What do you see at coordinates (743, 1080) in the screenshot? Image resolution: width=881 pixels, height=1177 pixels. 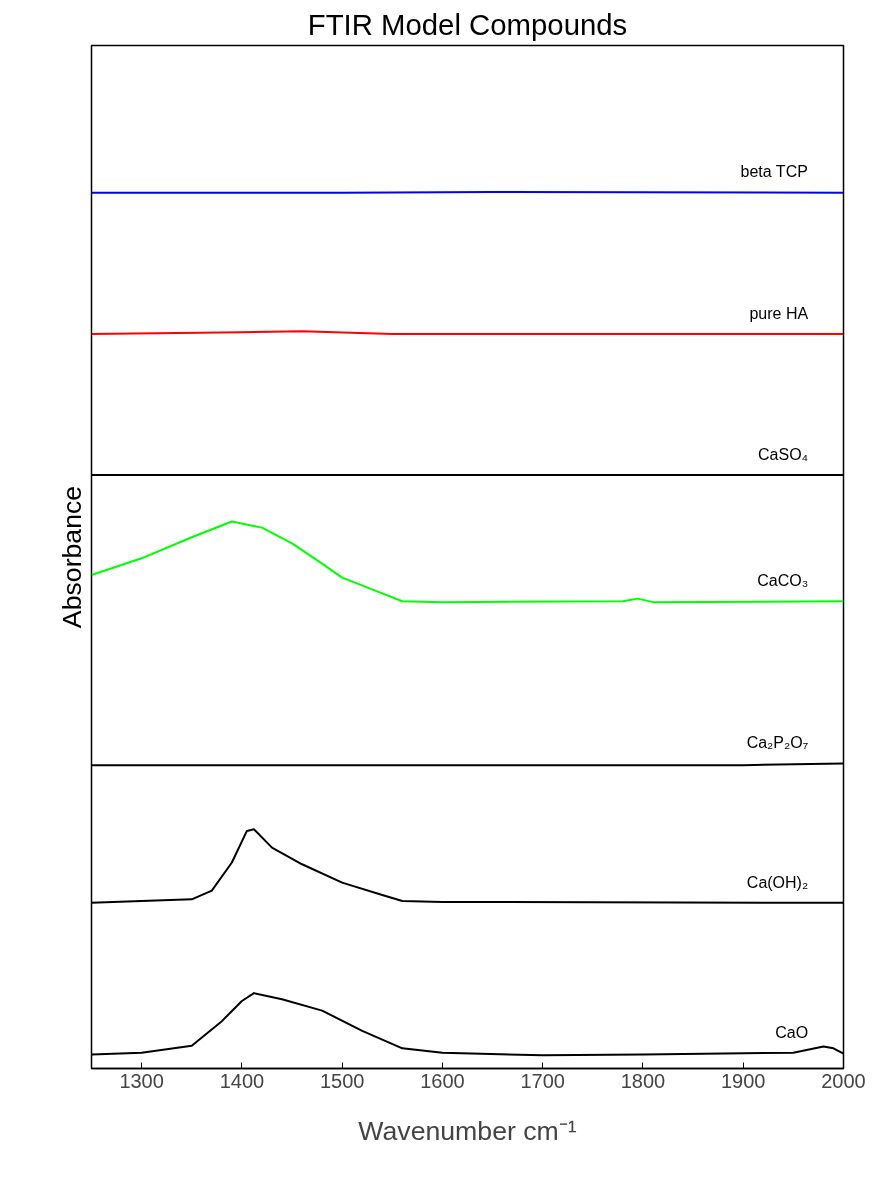 I see `x-tick-label: 1900` at bounding box center [743, 1080].